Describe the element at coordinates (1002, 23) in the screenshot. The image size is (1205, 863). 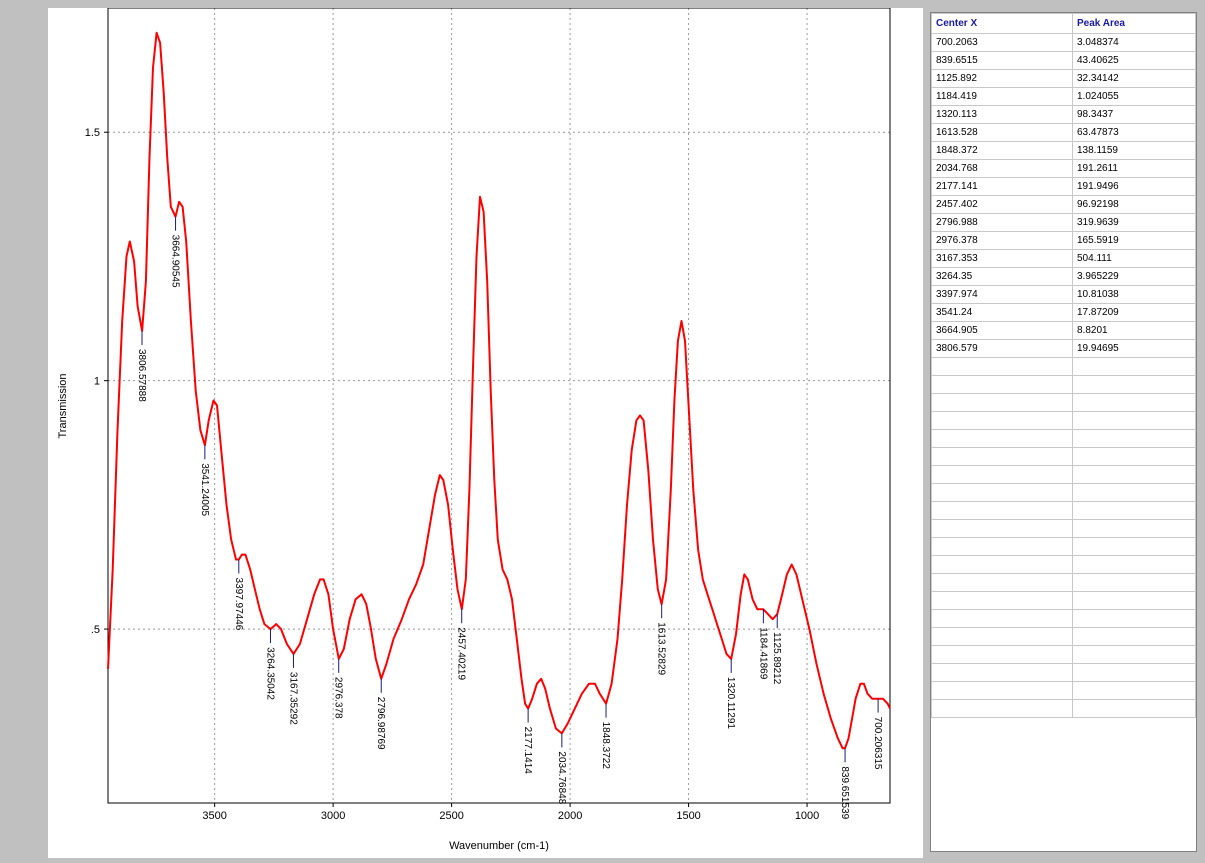
I see `column-header-center-x: Center X` at that location.